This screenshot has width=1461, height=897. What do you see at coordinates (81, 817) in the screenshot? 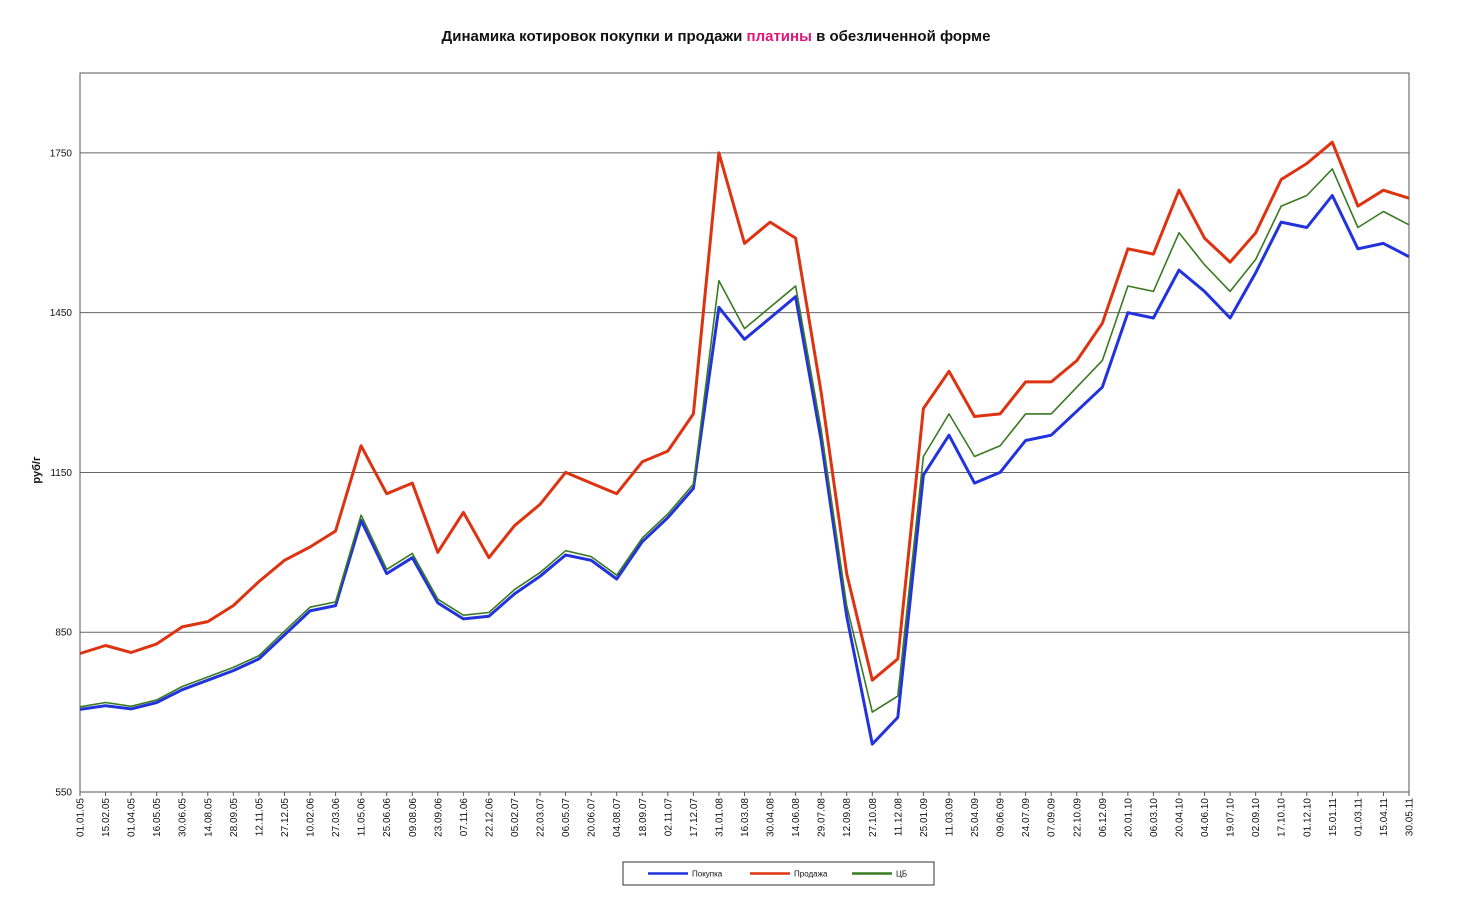
I see `x-tick-label: 01.01.05` at bounding box center [81, 817].